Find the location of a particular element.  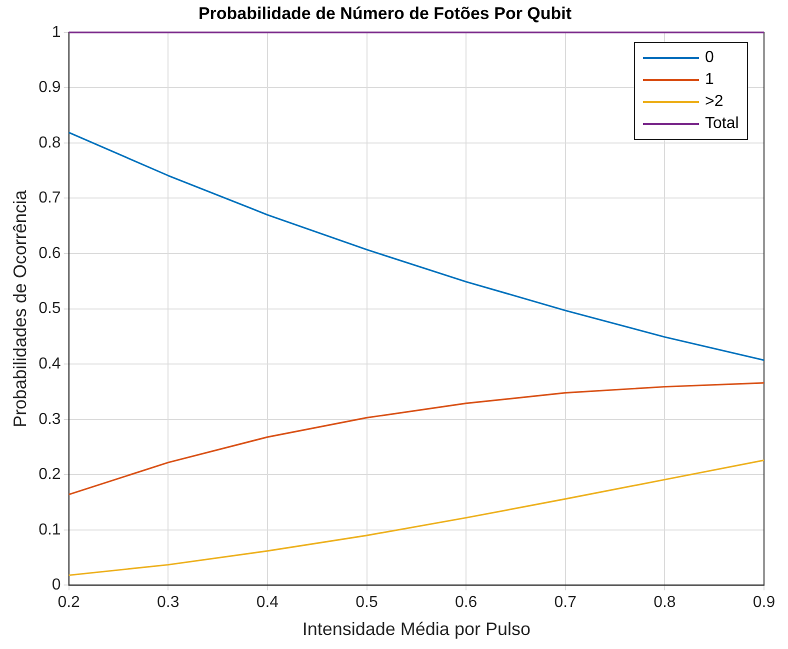

y-tick-label: 0.7 is located at coordinates (49, 198).